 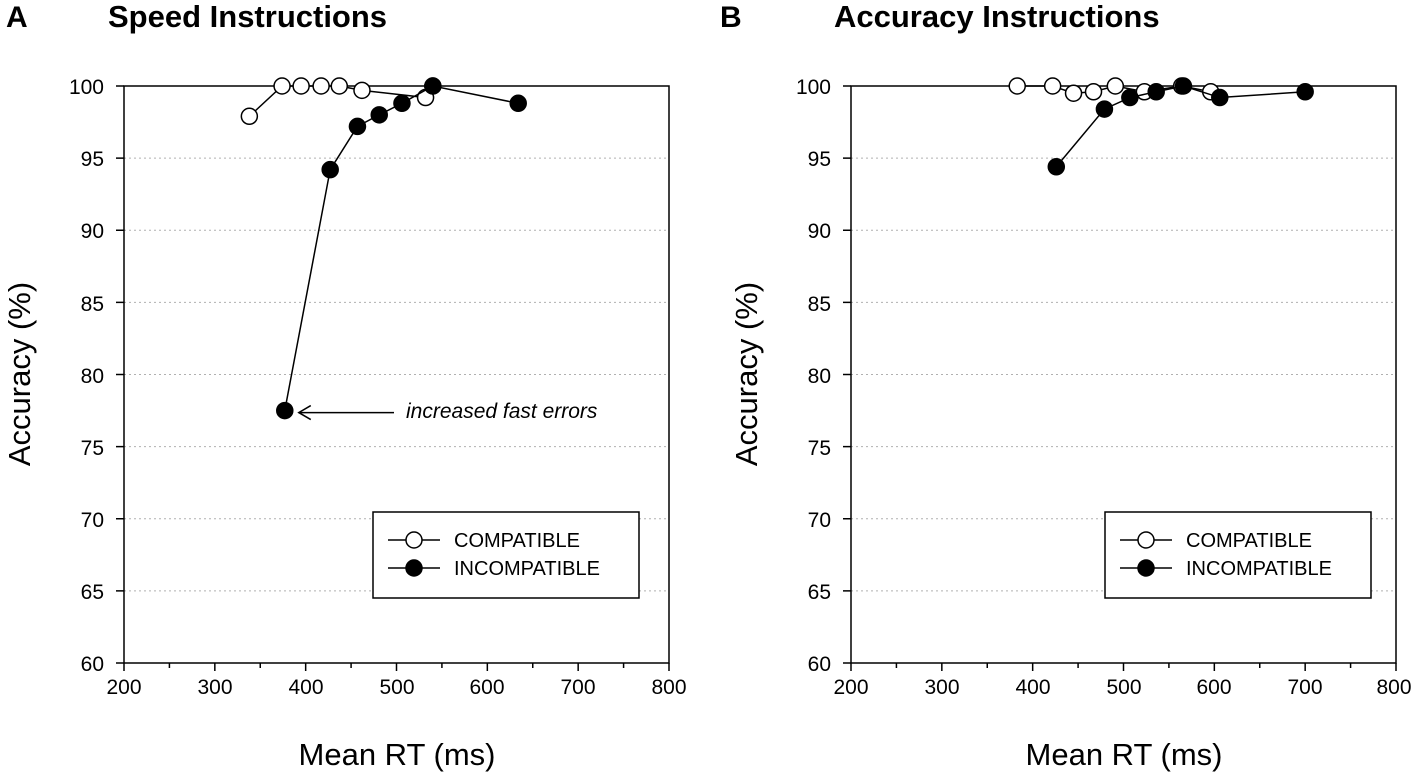 What do you see at coordinates (1032, 687) in the screenshot?
I see `panel-b-x-tick-label: 400` at bounding box center [1032, 687].